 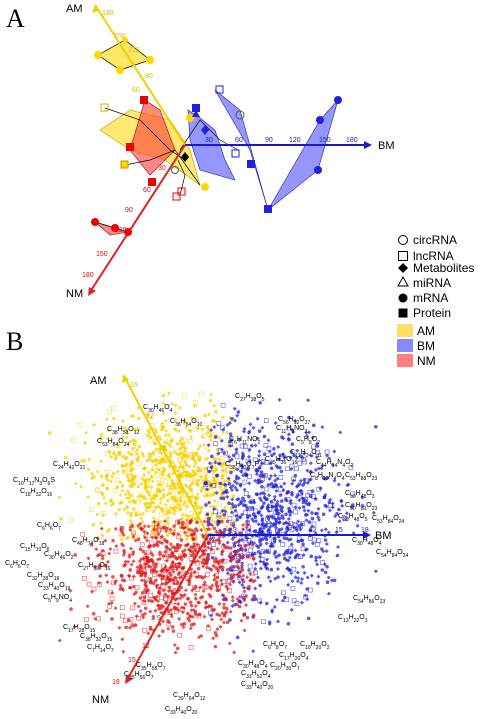 What do you see at coordinates (163, 445) in the screenshot?
I see `am-ticks-b: 3 6 9 12 15` at bounding box center [163, 445].